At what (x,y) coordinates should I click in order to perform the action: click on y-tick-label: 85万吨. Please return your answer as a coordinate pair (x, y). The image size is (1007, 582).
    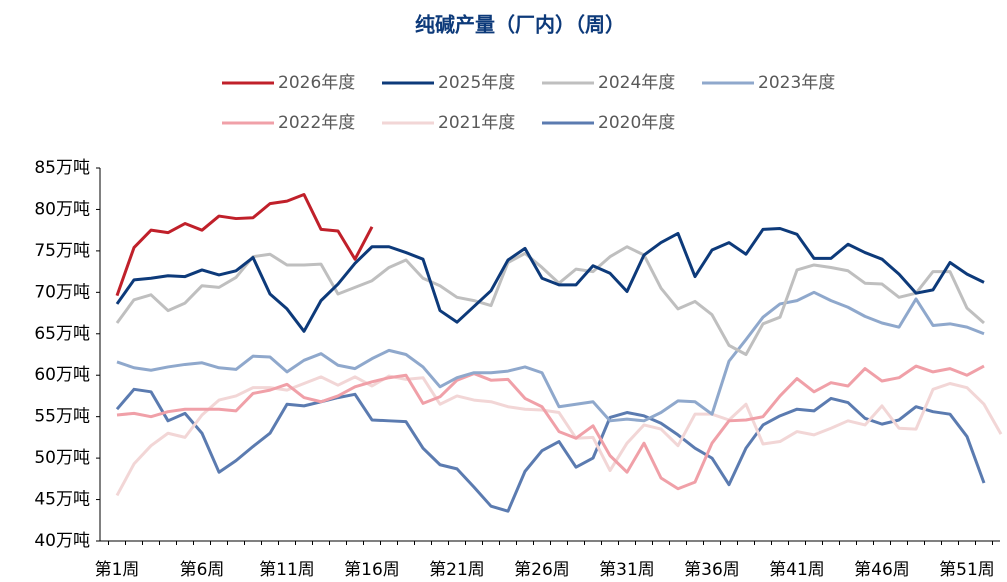
    Looking at the image, I should click on (62, 168).